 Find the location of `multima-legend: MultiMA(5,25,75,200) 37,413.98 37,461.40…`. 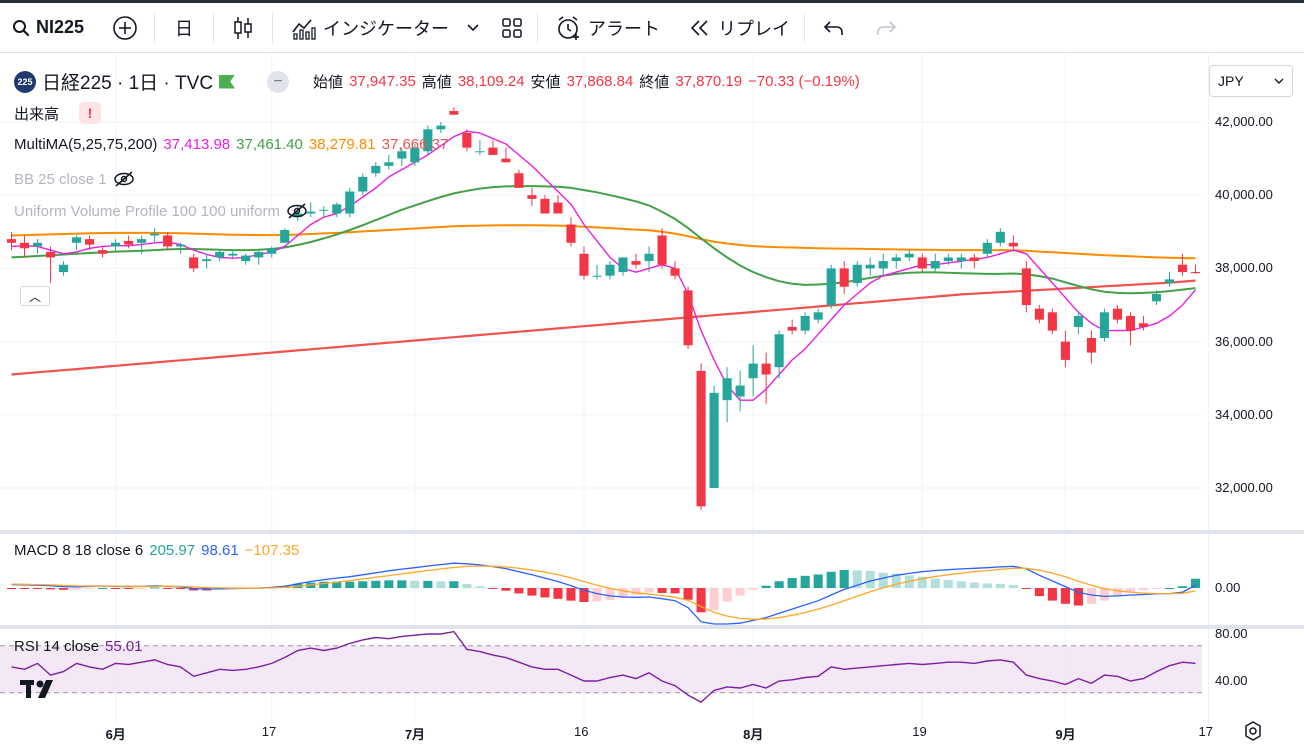

multima-legend: MultiMA(5,25,75,200) 37,413.98 37,461.40… is located at coordinates (231, 144).